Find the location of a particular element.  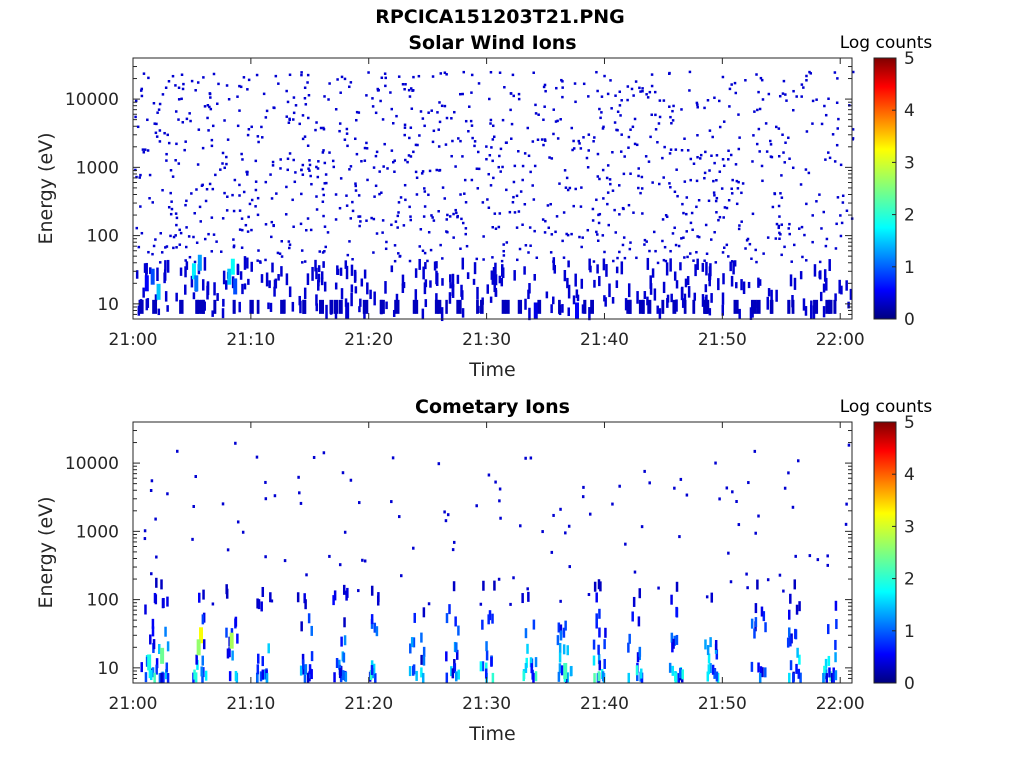

colorbar-tick-label: 4 is located at coordinates (909, 475).